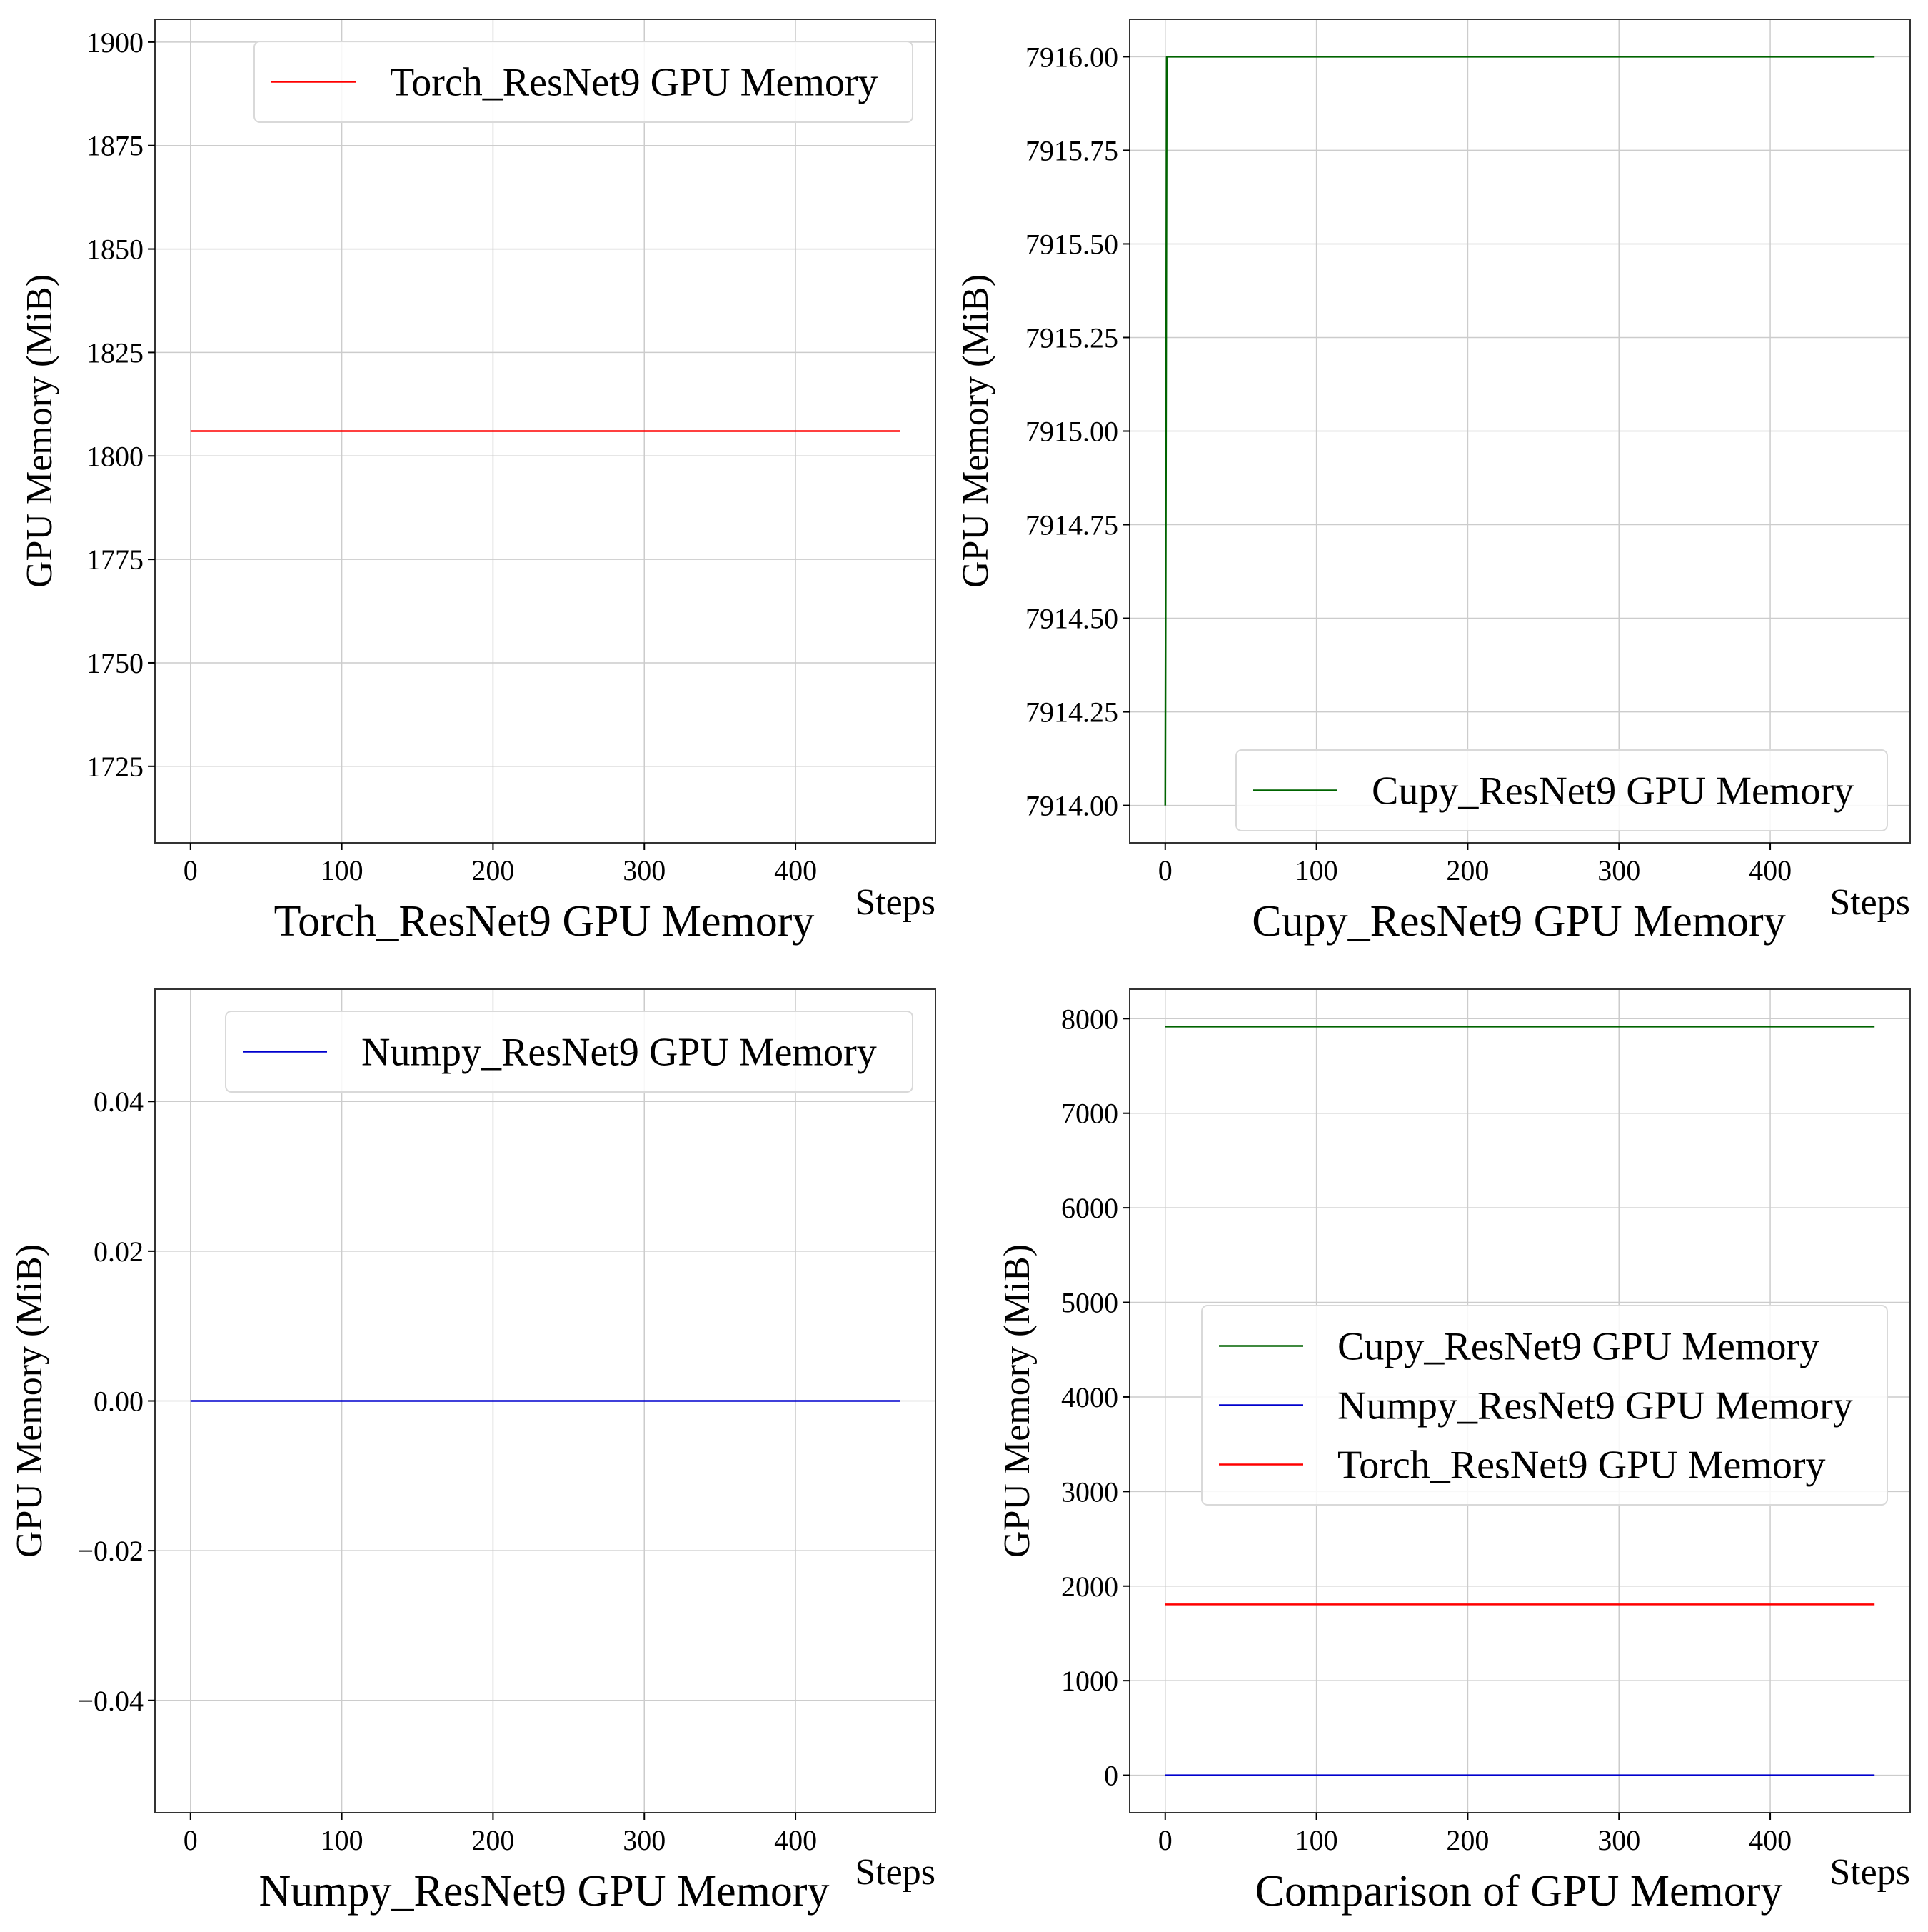  I want to click on y-tick-label: 1875, so click(115, 146).